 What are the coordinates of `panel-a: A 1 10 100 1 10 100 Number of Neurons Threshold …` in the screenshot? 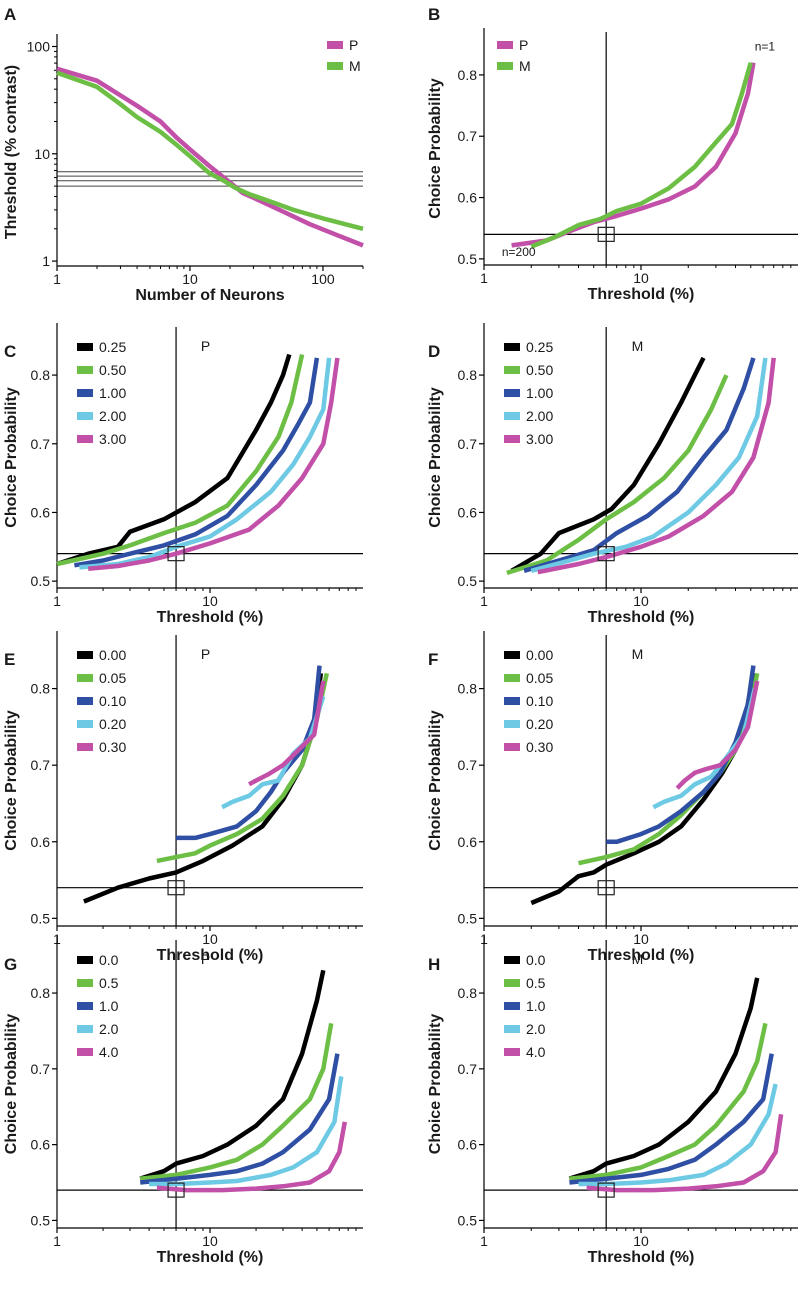 It's located at (183, 154).